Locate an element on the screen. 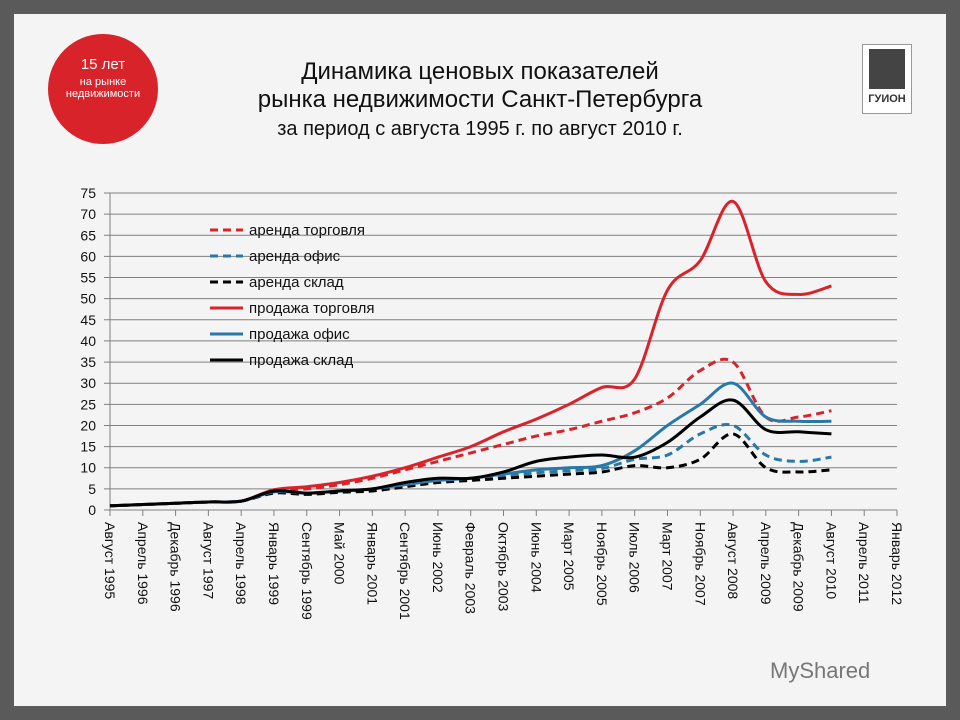 This screenshot has height=720, width=960. y-tick-label: 60 is located at coordinates (88, 256).